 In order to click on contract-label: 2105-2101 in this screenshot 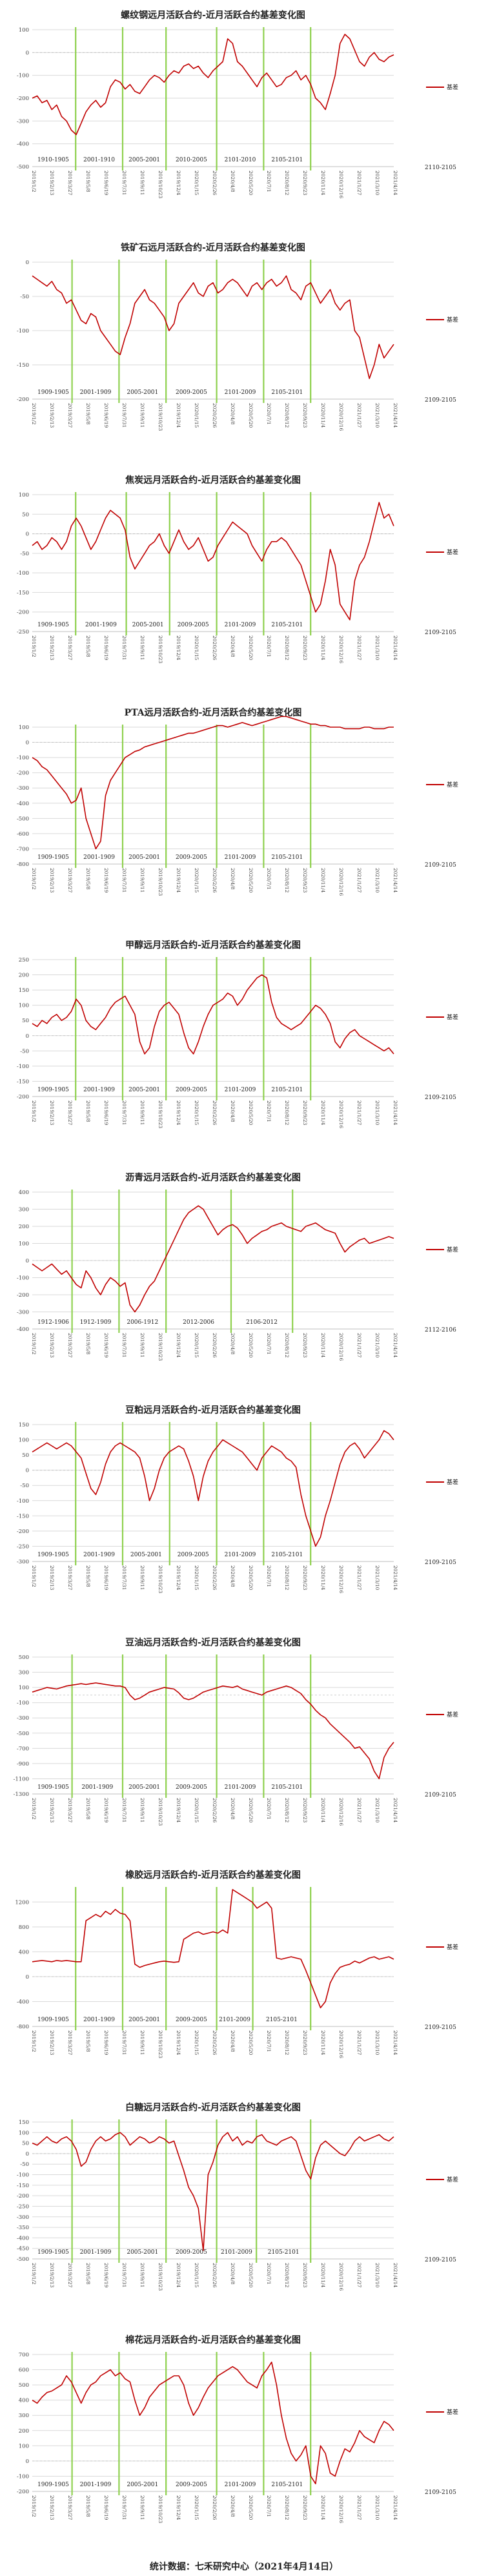, I will do `click(287, 2485)`.